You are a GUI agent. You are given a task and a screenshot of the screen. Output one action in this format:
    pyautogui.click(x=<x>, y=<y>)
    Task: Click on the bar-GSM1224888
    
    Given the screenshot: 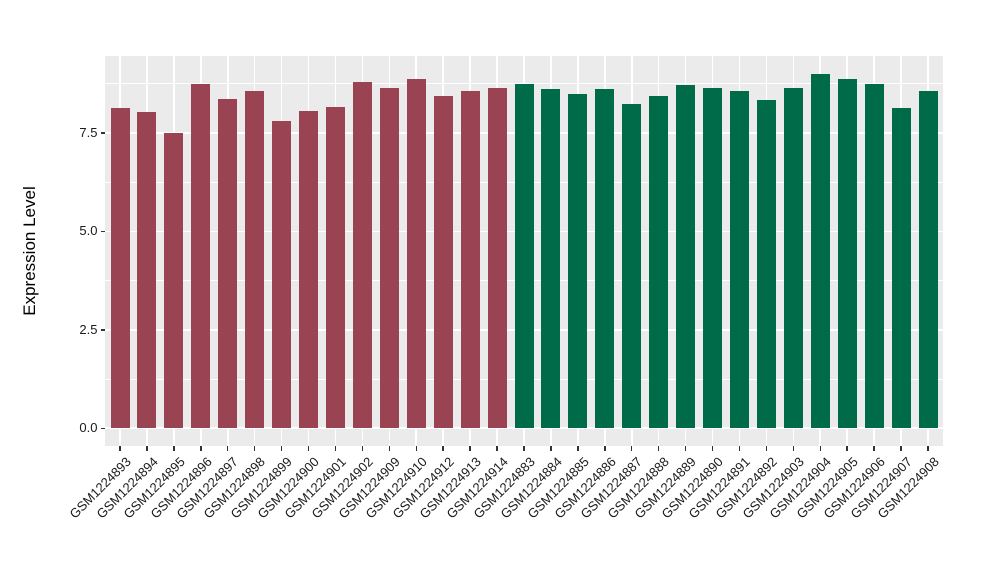 What is the action you would take?
    pyautogui.click(x=659, y=262)
    